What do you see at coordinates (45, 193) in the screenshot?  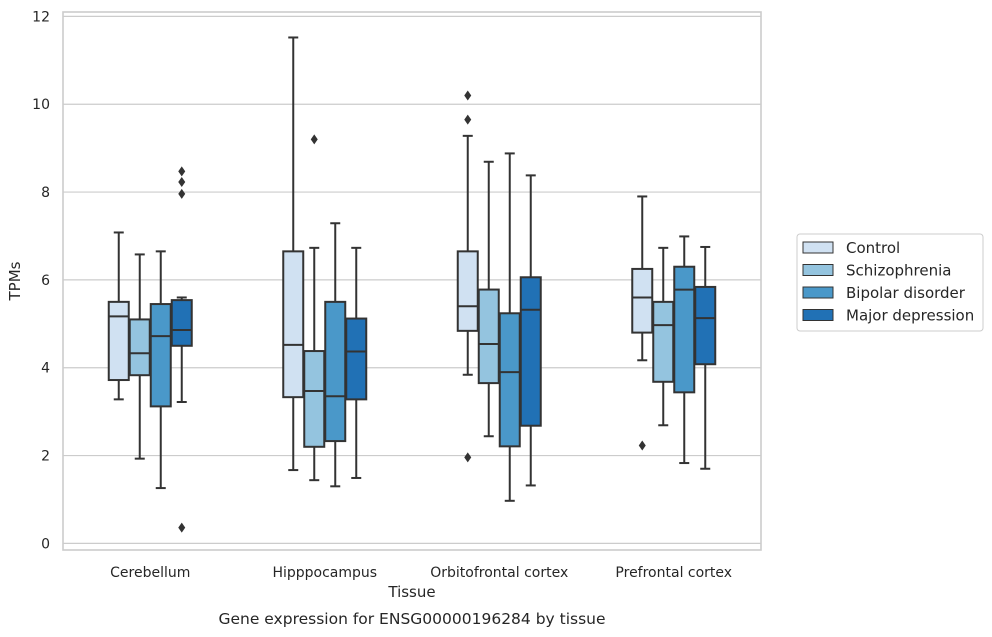 I see `y-tick-label: 8` at bounding box center [45, 193].